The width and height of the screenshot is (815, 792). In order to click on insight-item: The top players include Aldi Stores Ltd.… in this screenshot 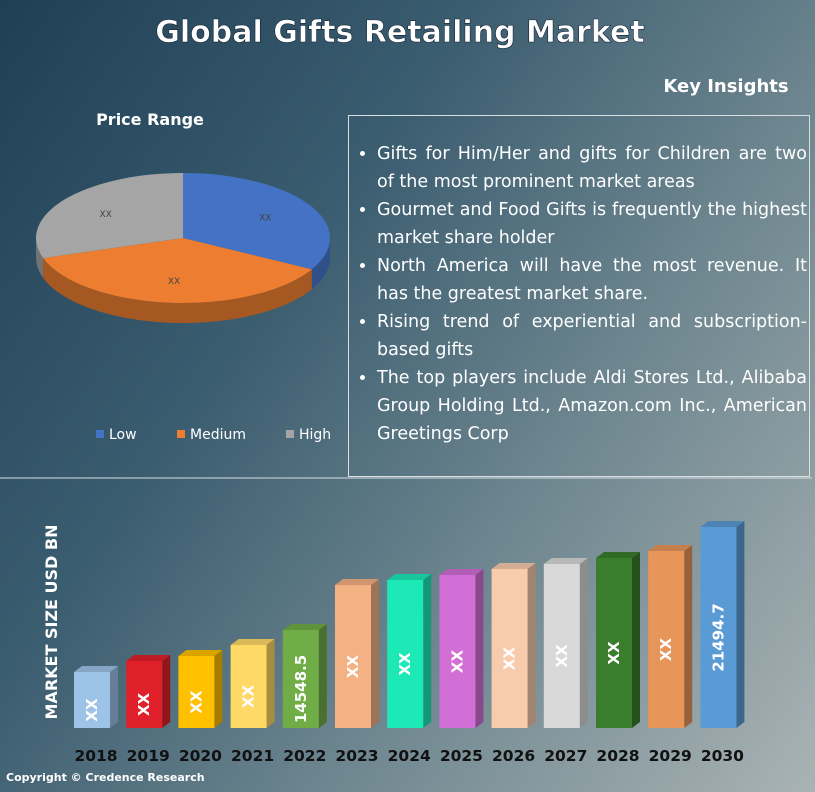, I will do `click(592, 406)`.